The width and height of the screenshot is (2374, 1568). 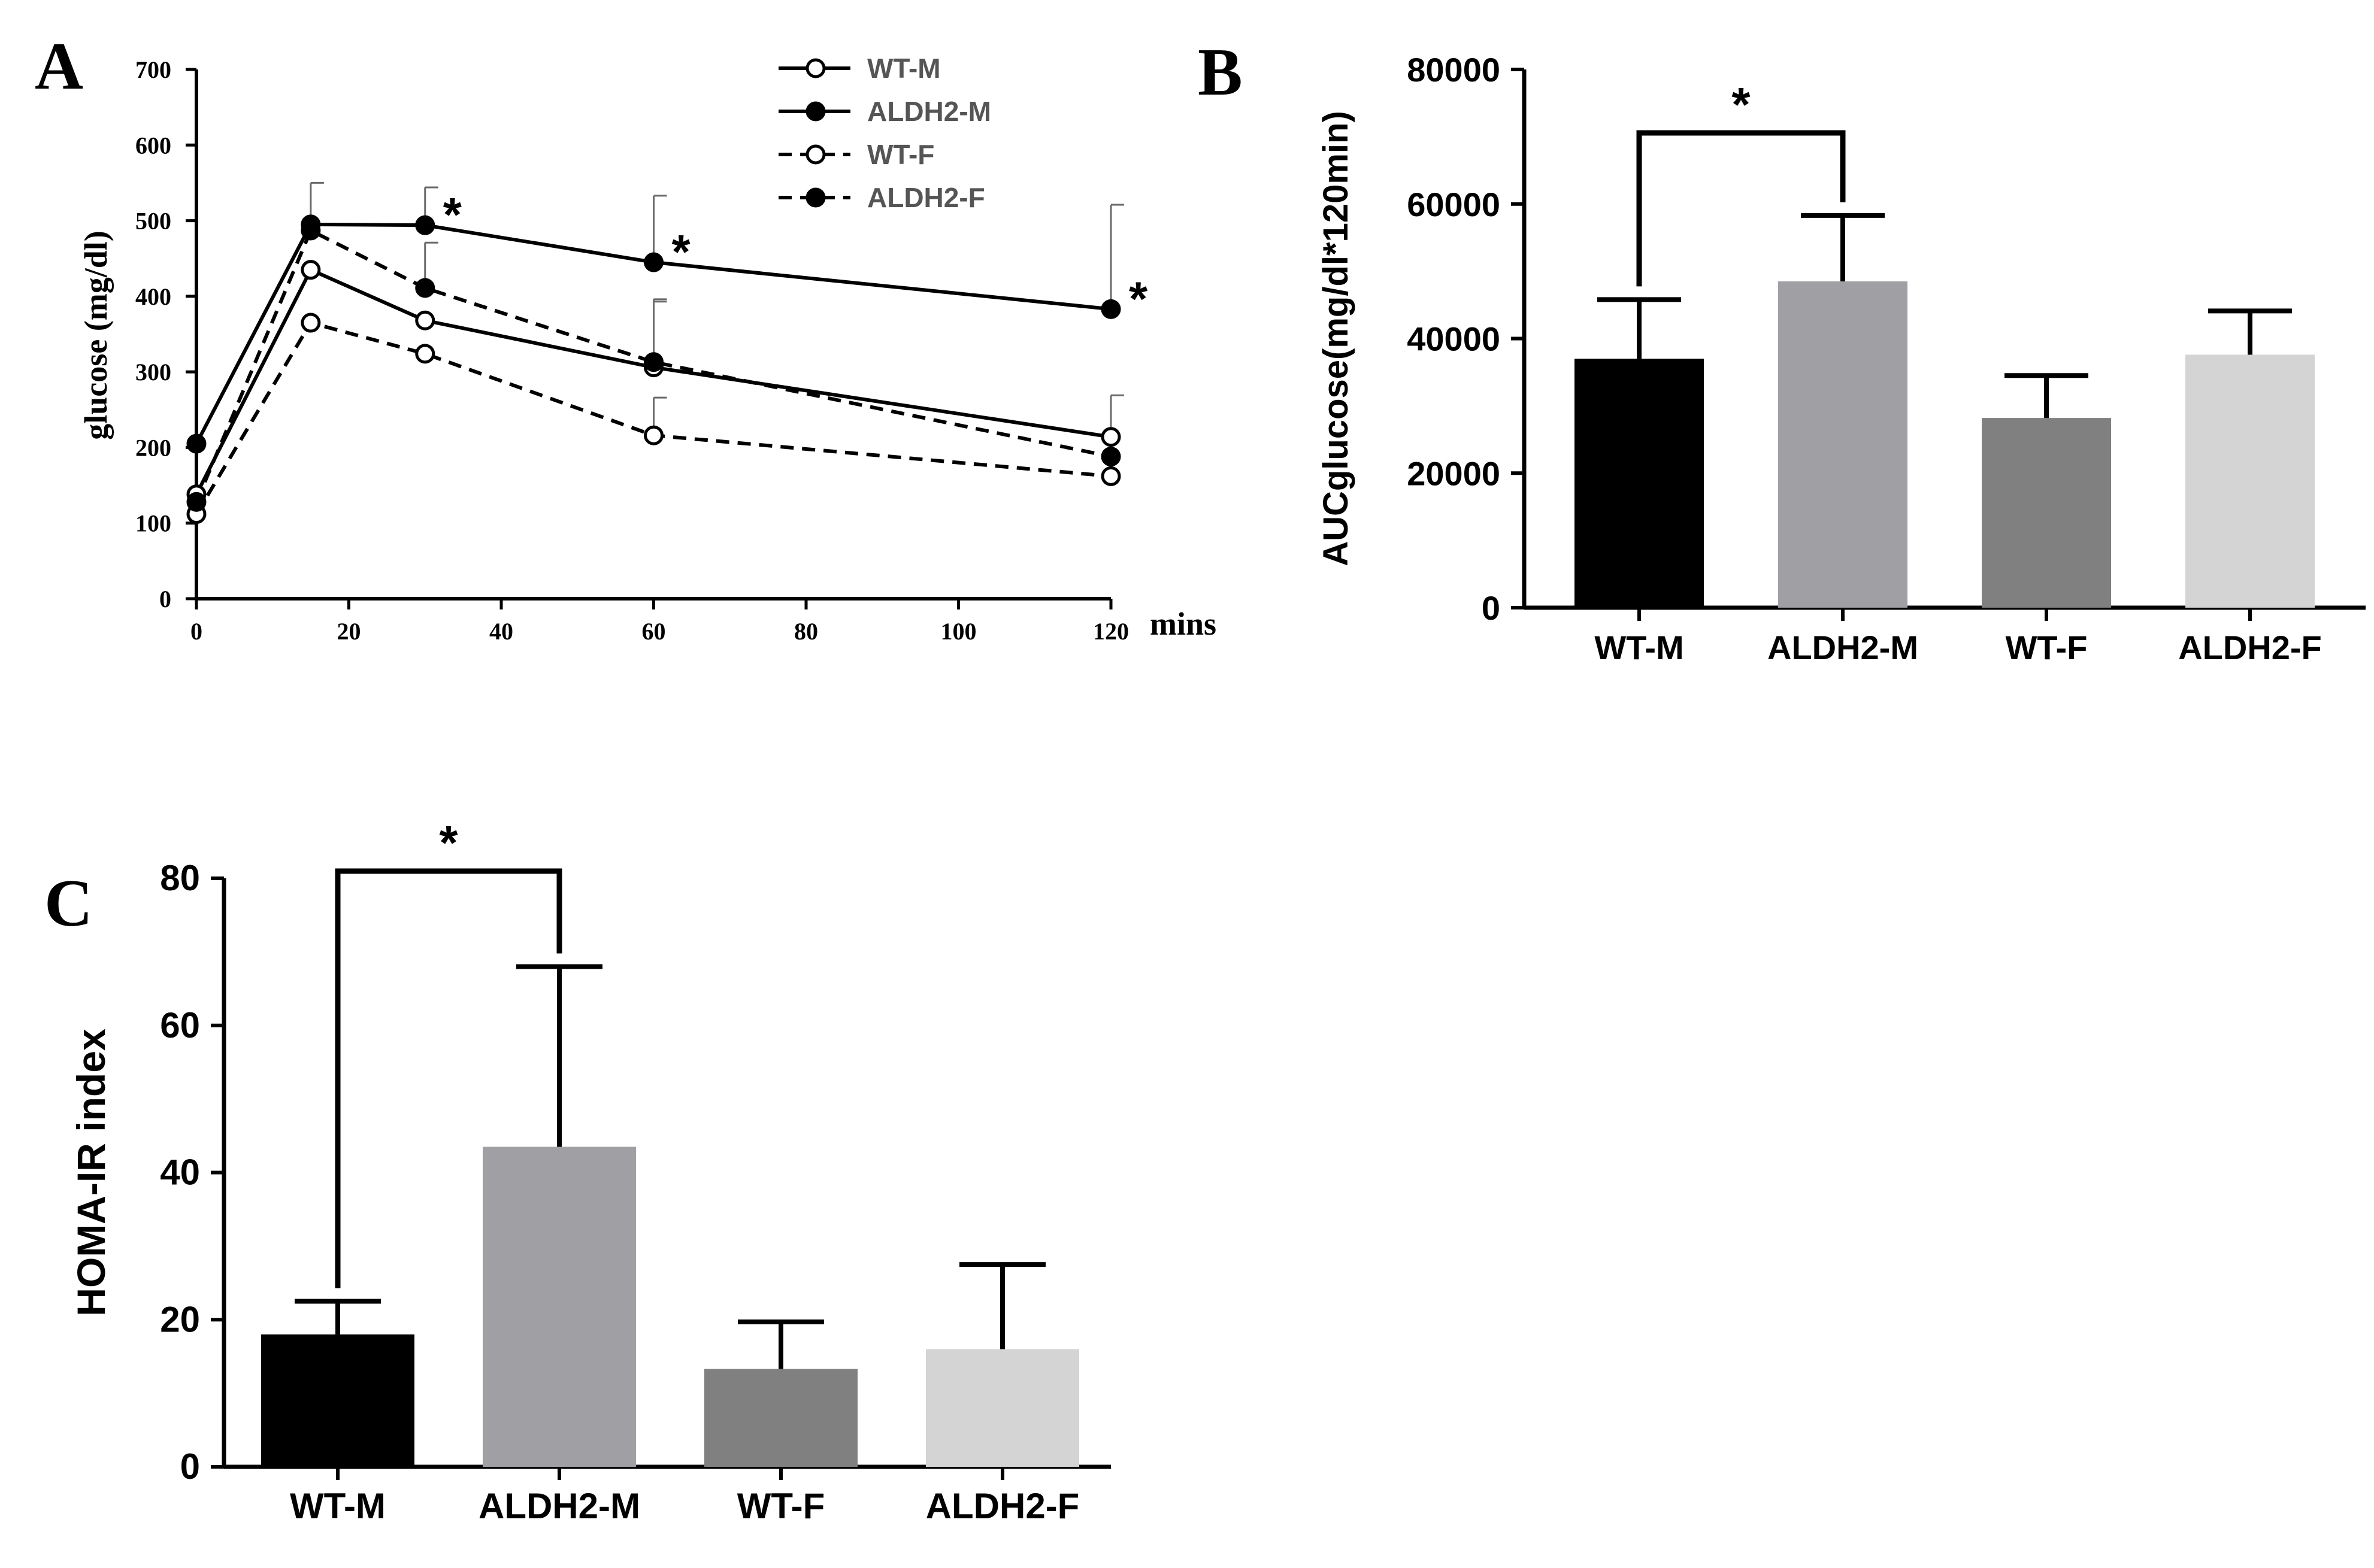 What do you see at coordinates (68, 903) in the screenshot?
I see `panel-label-c: C` at bounding box center [68, 903].